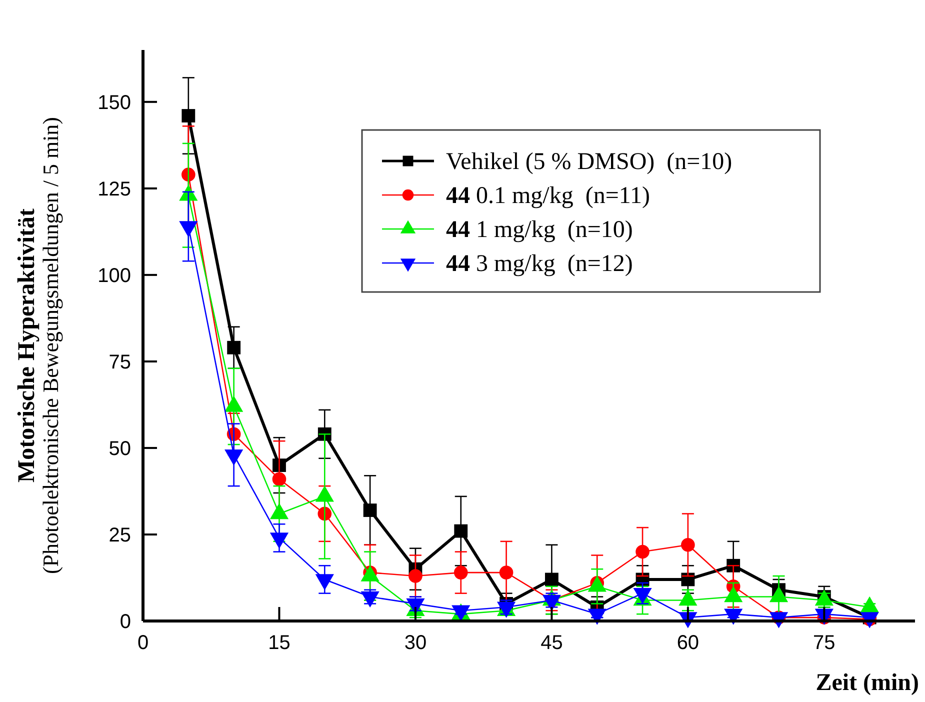 This screenshot has height=702, width=925. Describe the element at coordinates (114, 103) in the screenshot. I see `y-tick-label: 150` at that location.